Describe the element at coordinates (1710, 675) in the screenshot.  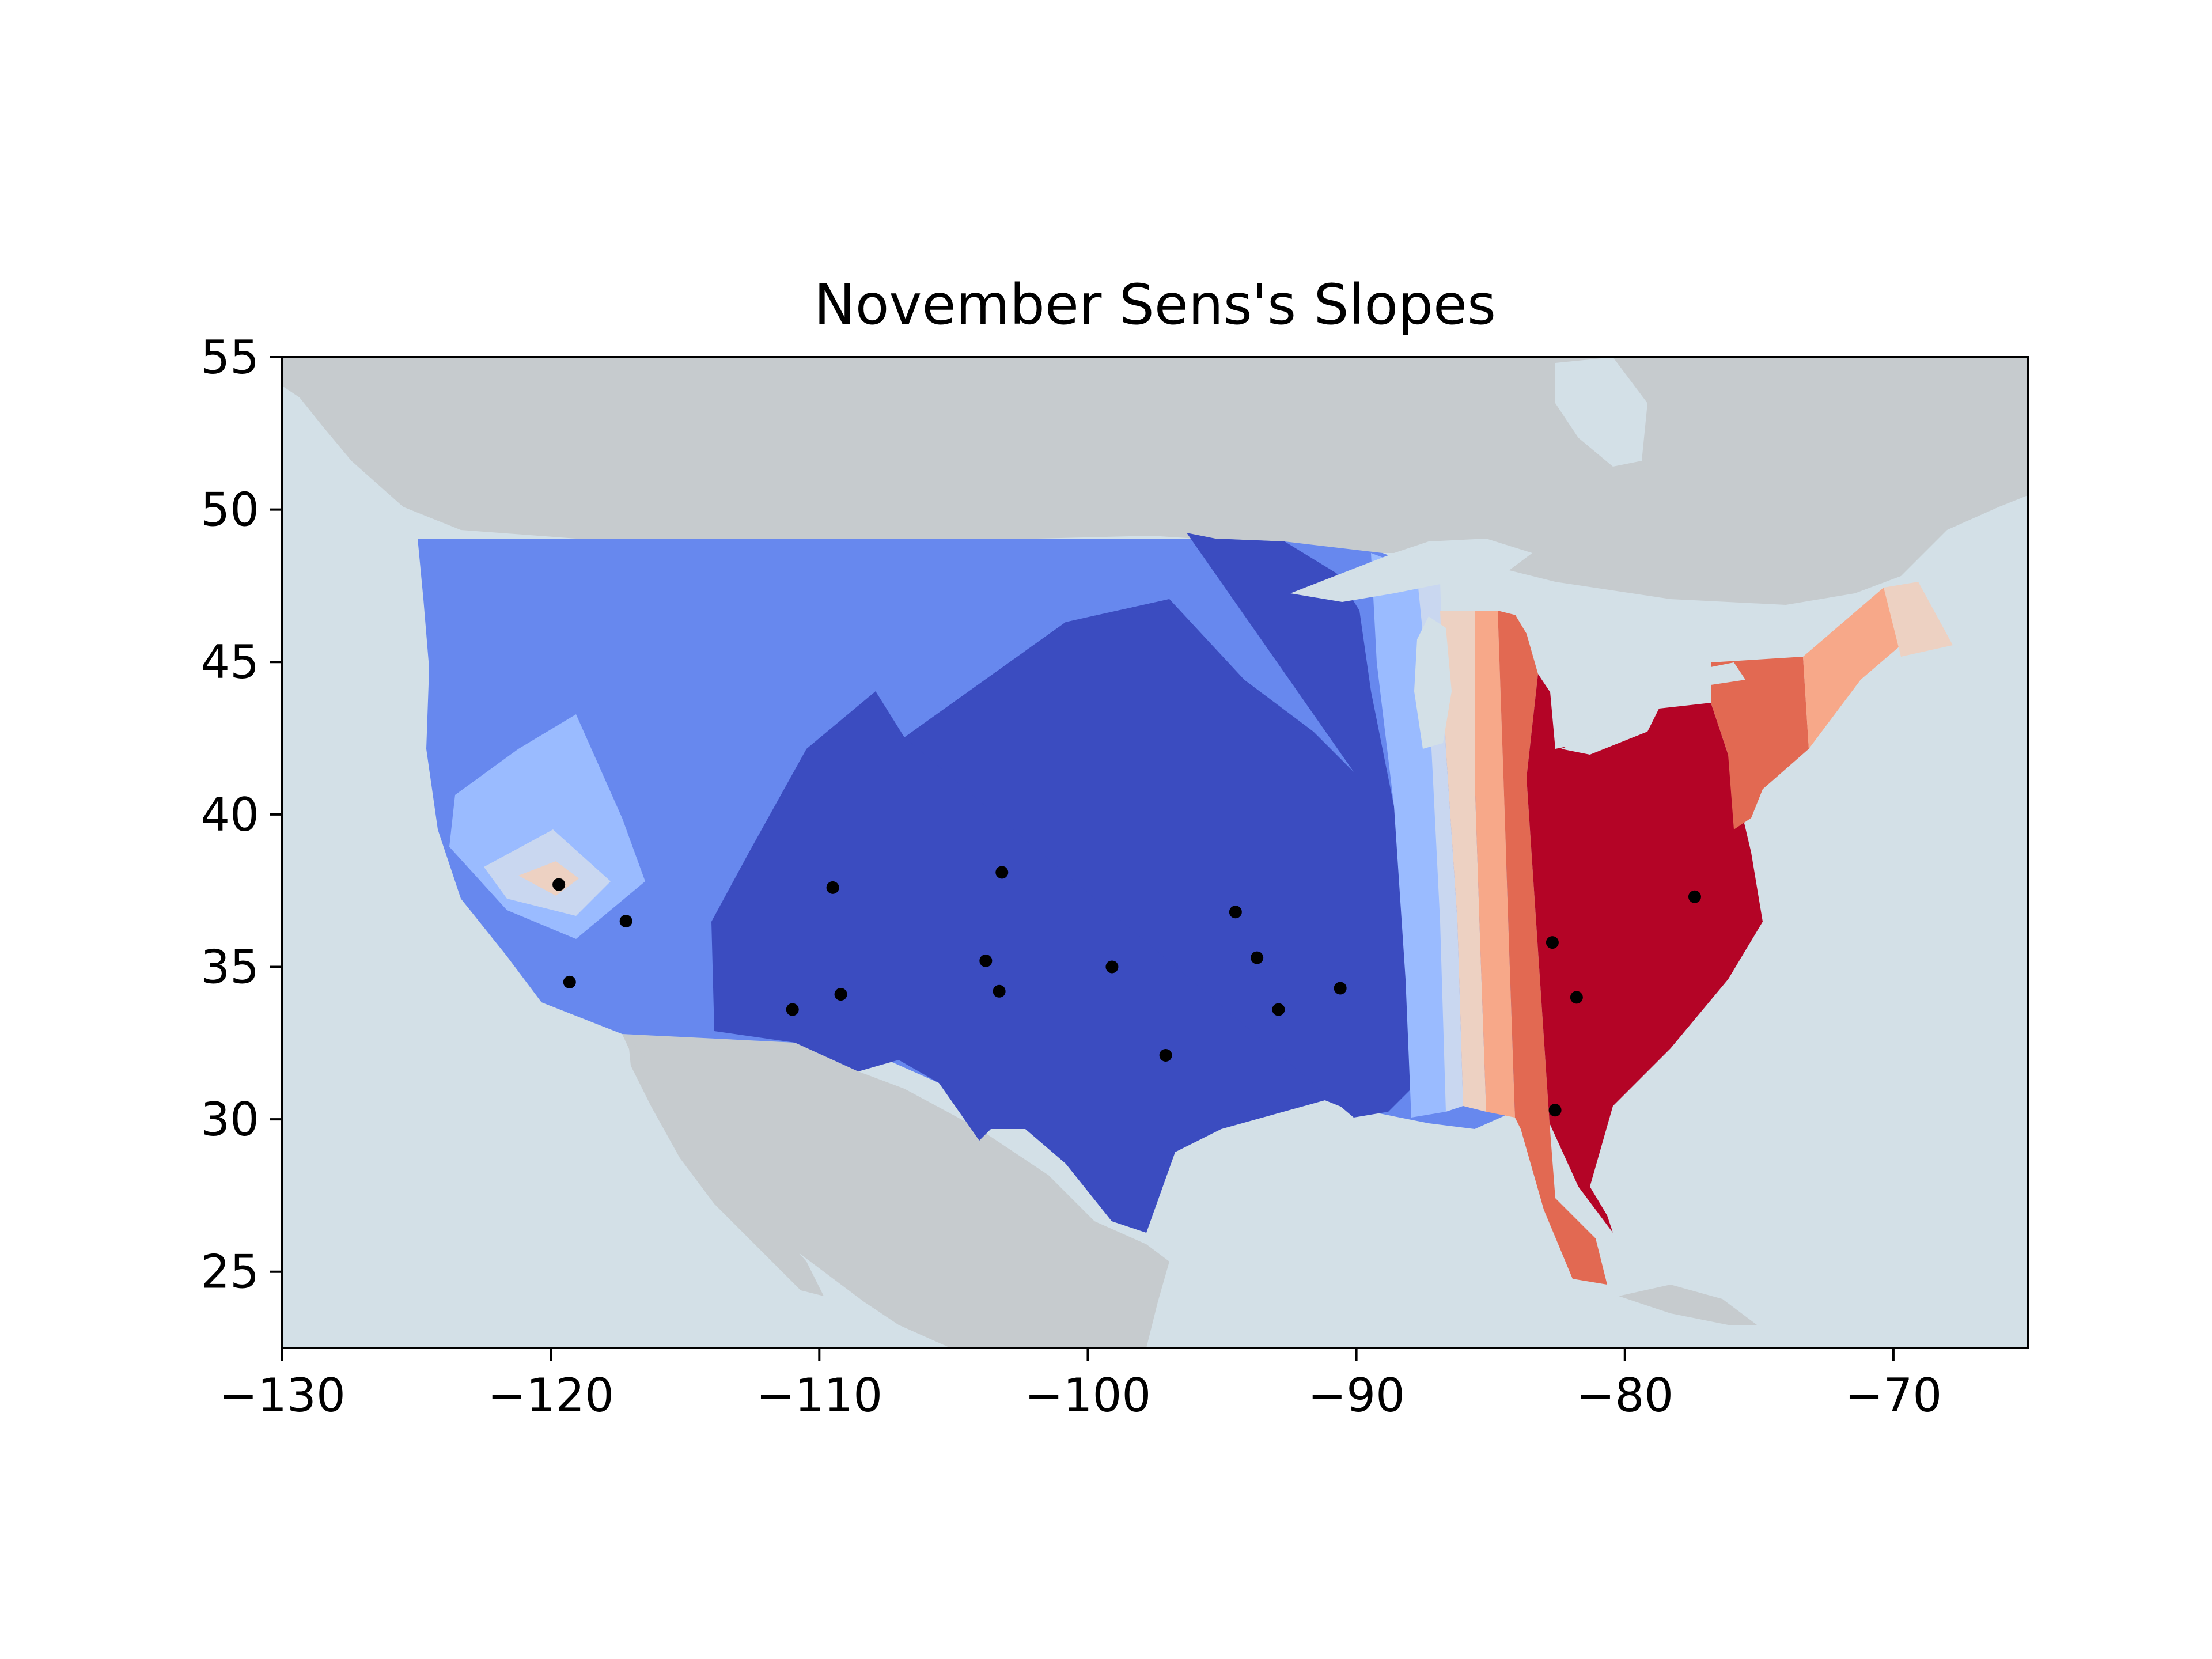
I see `lake-ontario` at that location.